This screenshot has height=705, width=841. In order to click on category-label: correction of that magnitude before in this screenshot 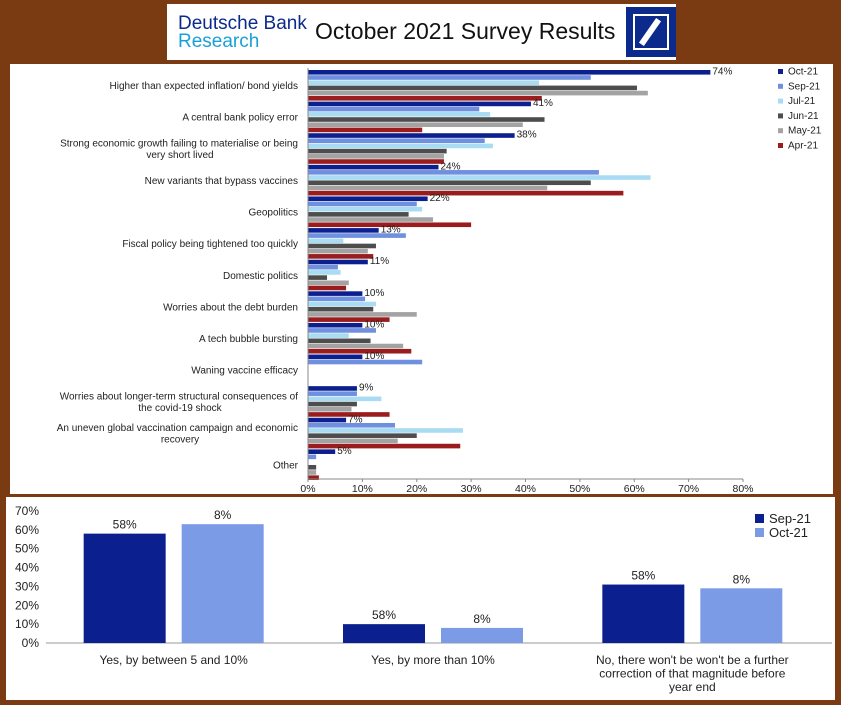, I will do `click(692, 674)`.